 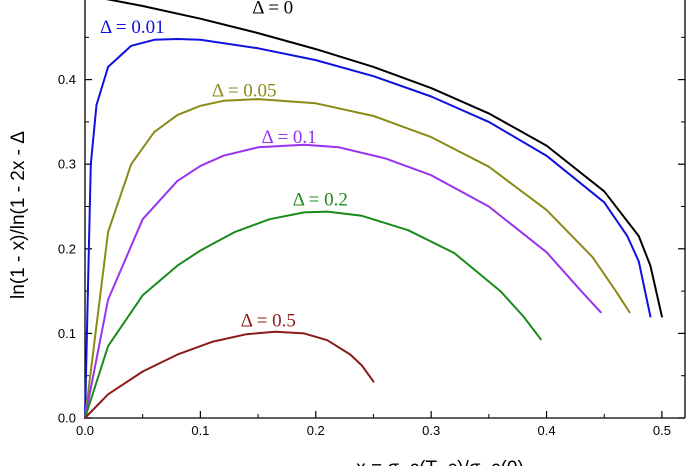 I want to click on y-tick-label: 0.4, so click(x=67, y=79).